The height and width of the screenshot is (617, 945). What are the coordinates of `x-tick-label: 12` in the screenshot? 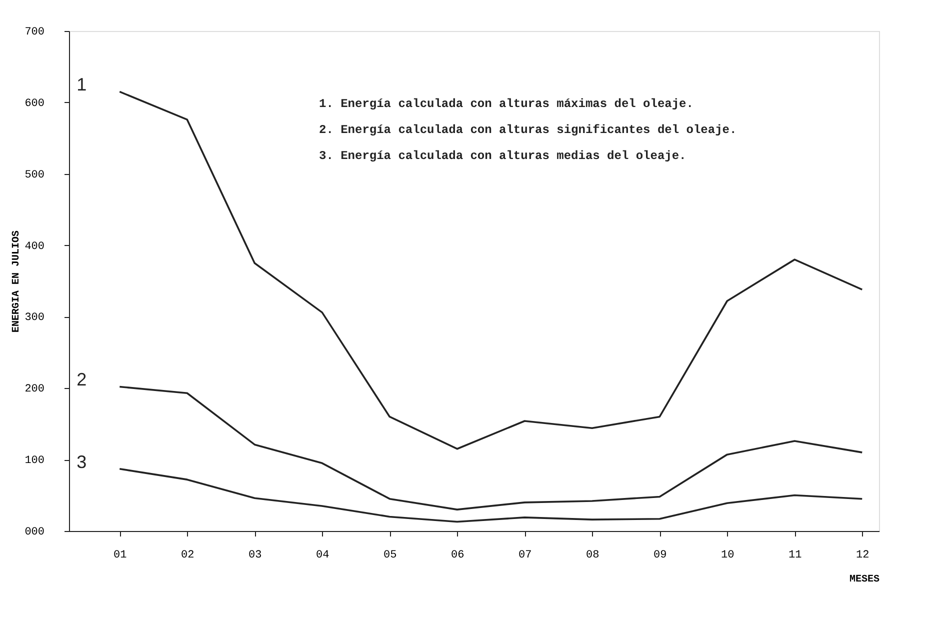 It's located at (863, 556).